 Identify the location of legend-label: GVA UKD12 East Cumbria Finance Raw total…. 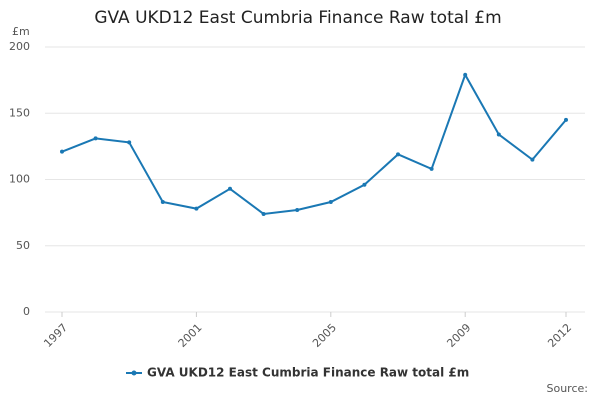
(308, 373).